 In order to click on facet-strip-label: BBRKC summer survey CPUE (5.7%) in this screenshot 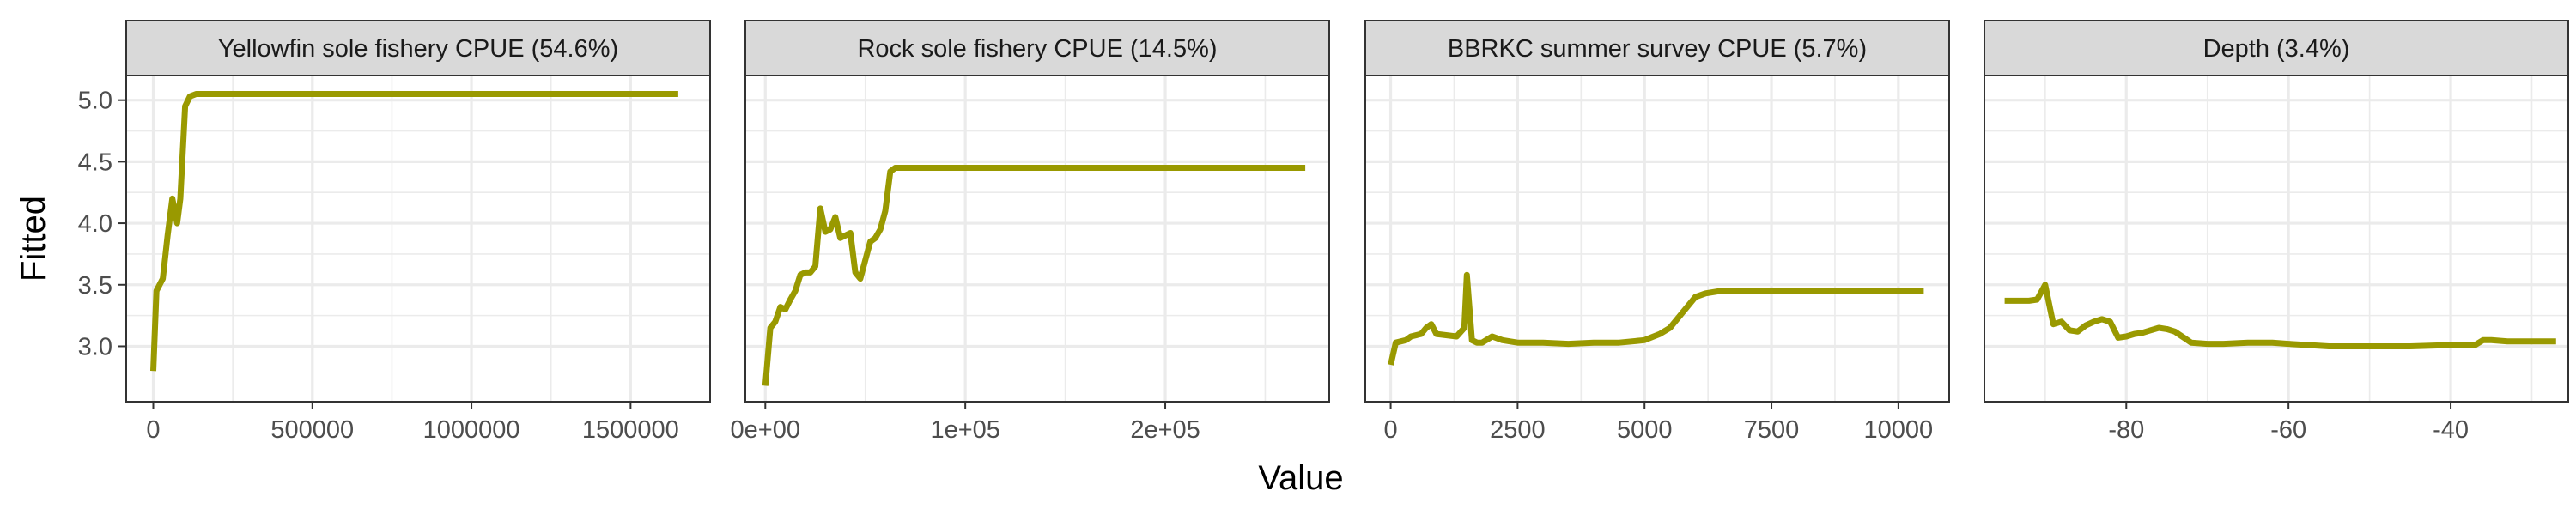, I will do `click(1657, 49)`.